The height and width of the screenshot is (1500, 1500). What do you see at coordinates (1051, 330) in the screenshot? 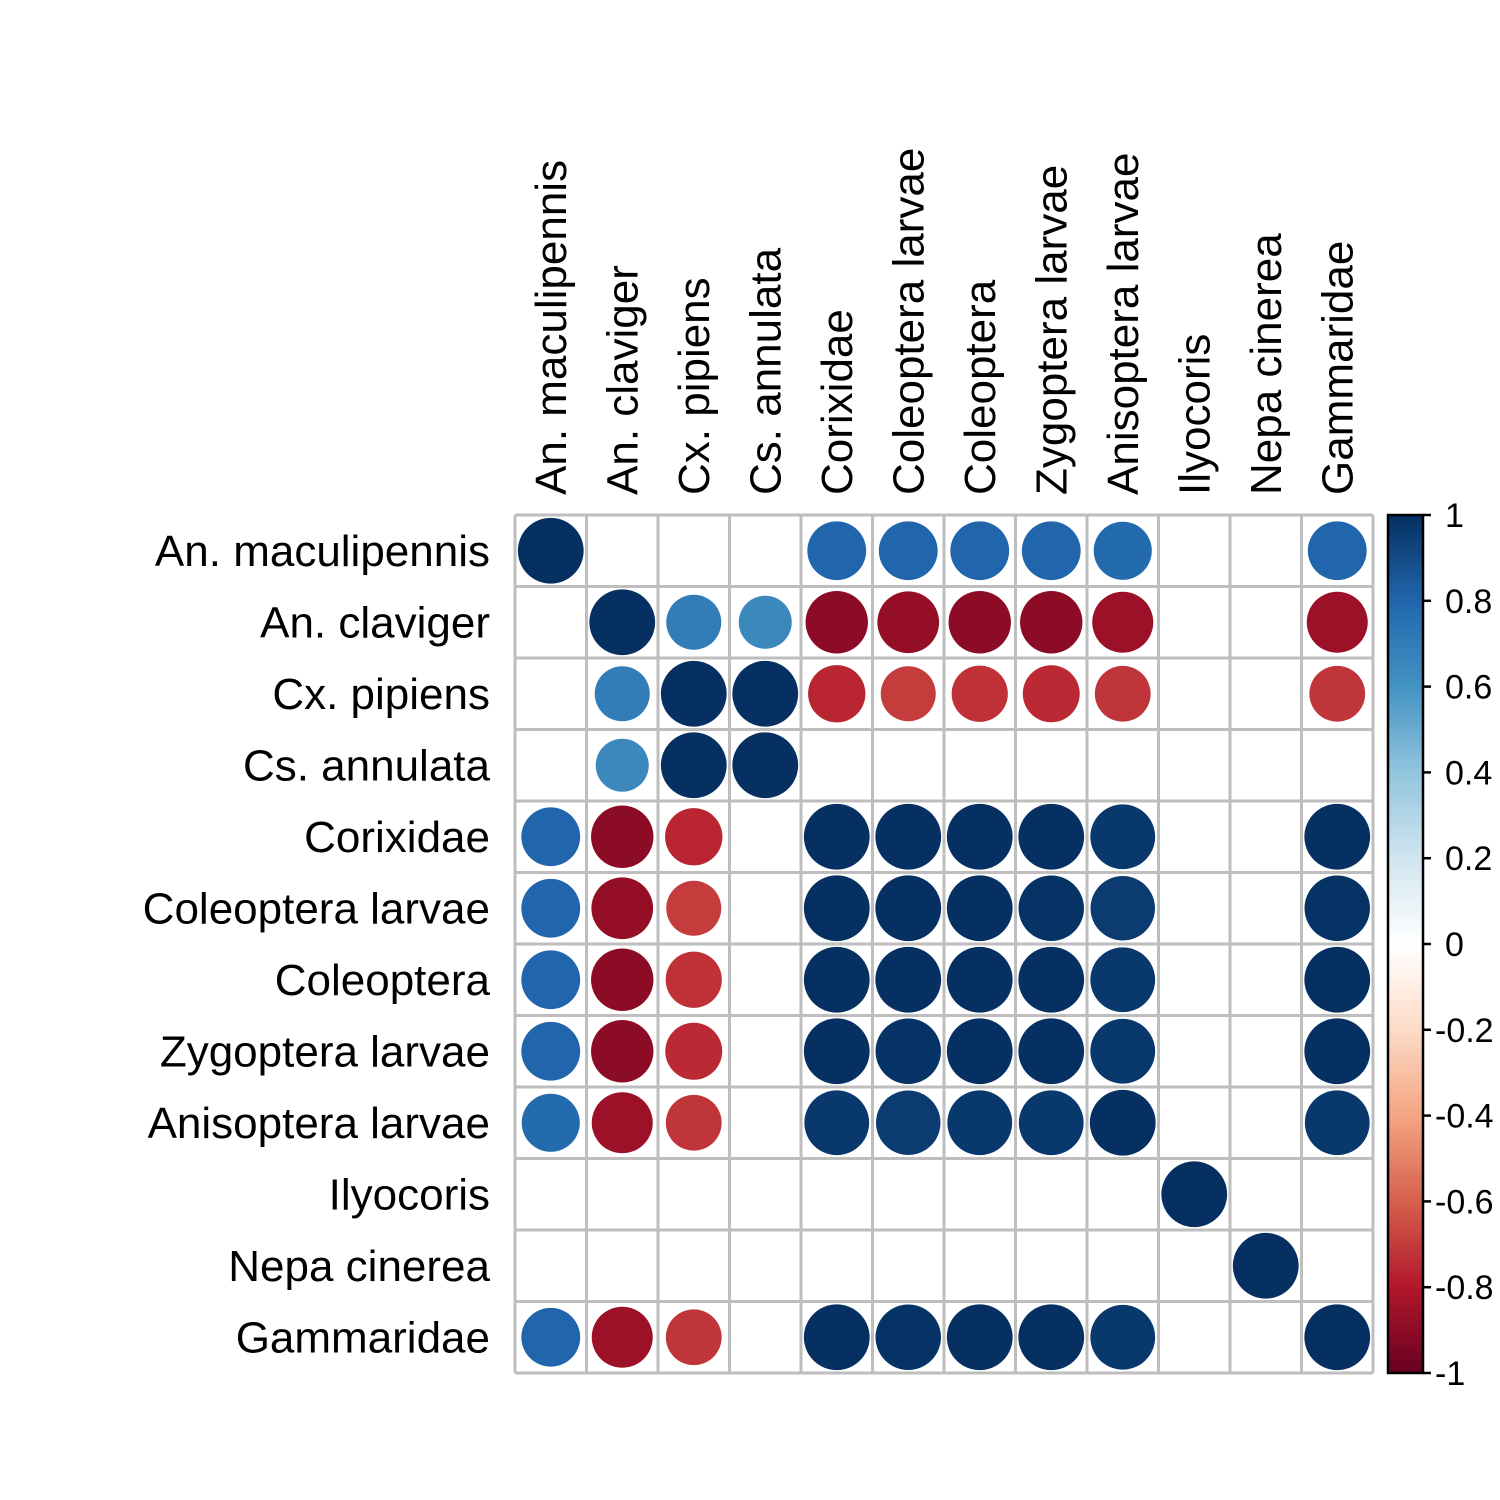
I see `column-label: Zygoptera larvae` at bounding box center [1051, 330].